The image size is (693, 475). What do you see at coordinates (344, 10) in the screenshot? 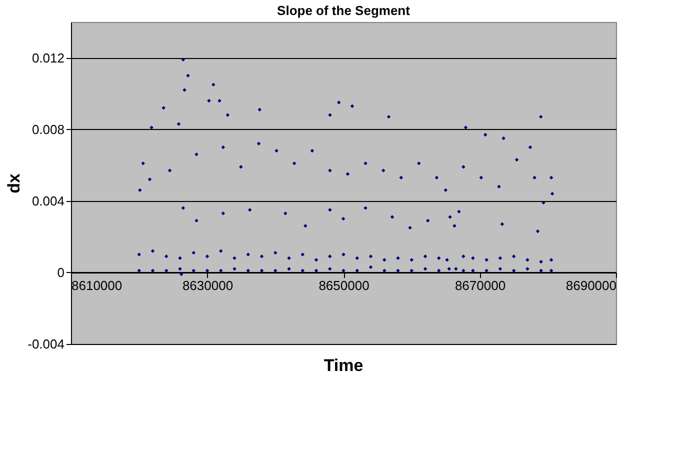
I see `chart-title: Slope of the Segment` at bounding box center [344, 10].